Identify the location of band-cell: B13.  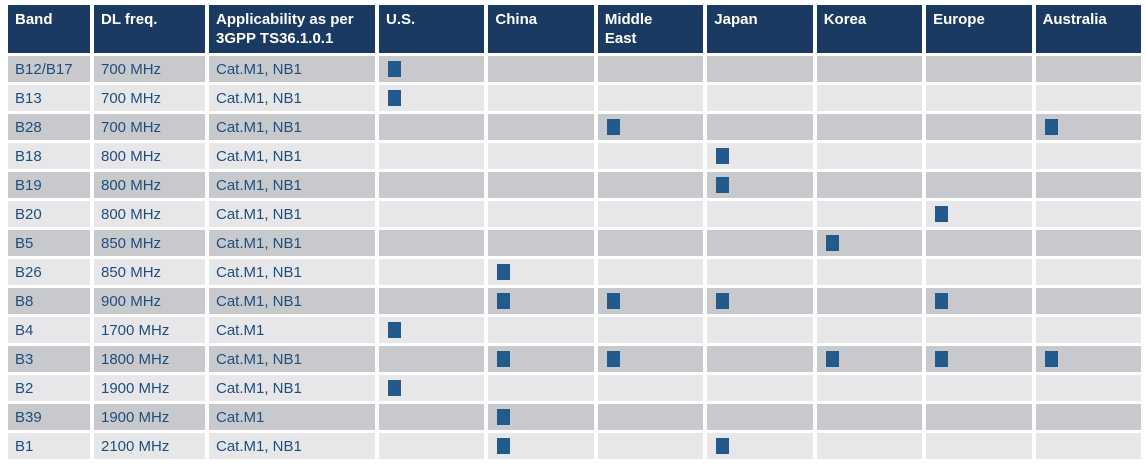
(49, 98).